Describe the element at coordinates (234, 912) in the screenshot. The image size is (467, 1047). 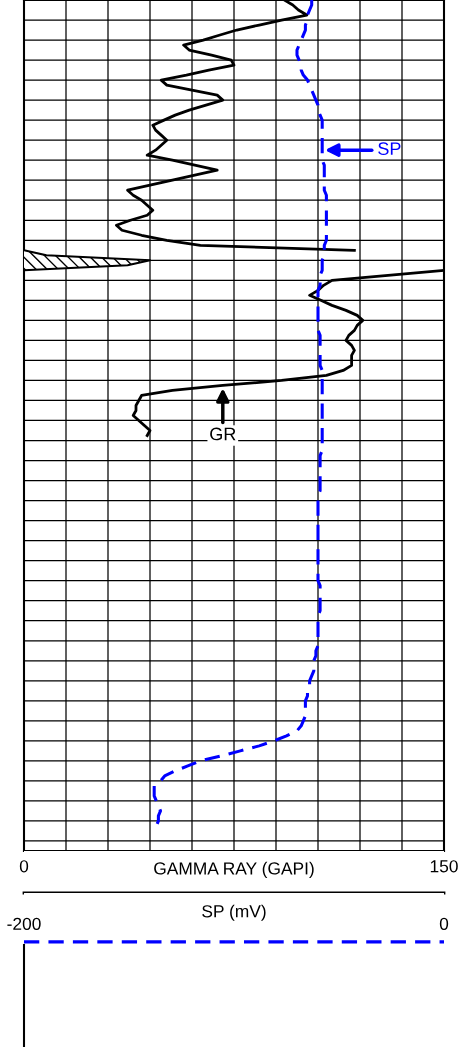
I see `x2-axis-title: SP (mV)` at that location.